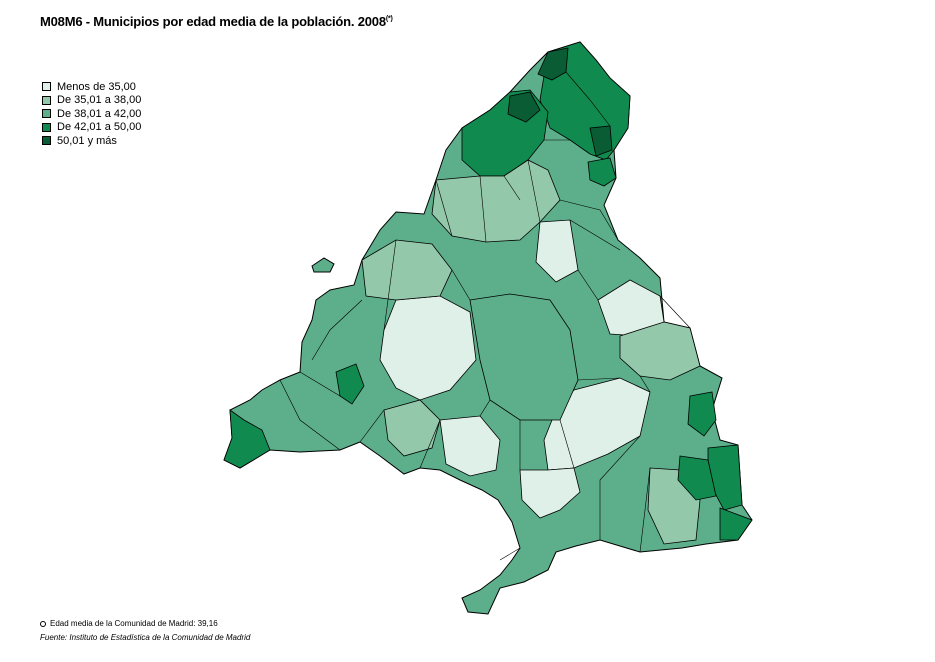 This screenshot has height=662, width=935. What do you see at coordinates (350, 384) in the screenshot?
I see `zone-west-center-dark` at bounding box center [350, 384].